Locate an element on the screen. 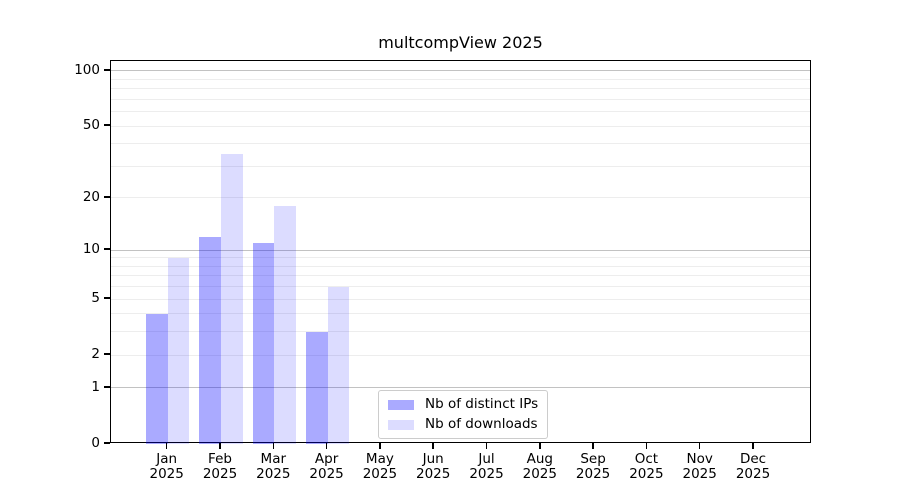 This screenshot has height=500, width=900. legend-item-downloads: Nb of downloads is located at coordinates (463, 424).